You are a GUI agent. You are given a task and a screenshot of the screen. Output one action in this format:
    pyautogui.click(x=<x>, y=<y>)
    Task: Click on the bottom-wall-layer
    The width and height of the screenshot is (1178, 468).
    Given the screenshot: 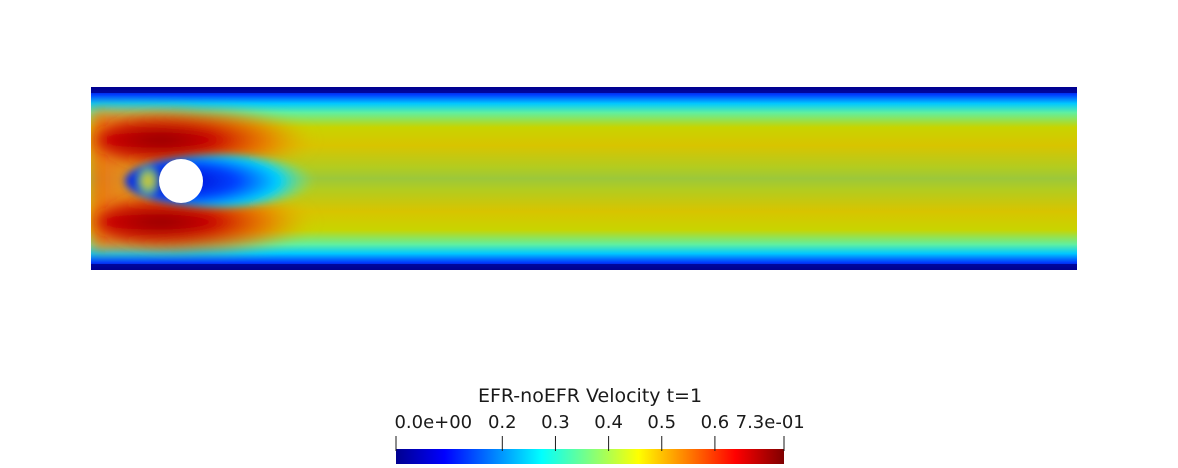 What is the action you would take?
    pyautogui.click(x=584, y=267)
    